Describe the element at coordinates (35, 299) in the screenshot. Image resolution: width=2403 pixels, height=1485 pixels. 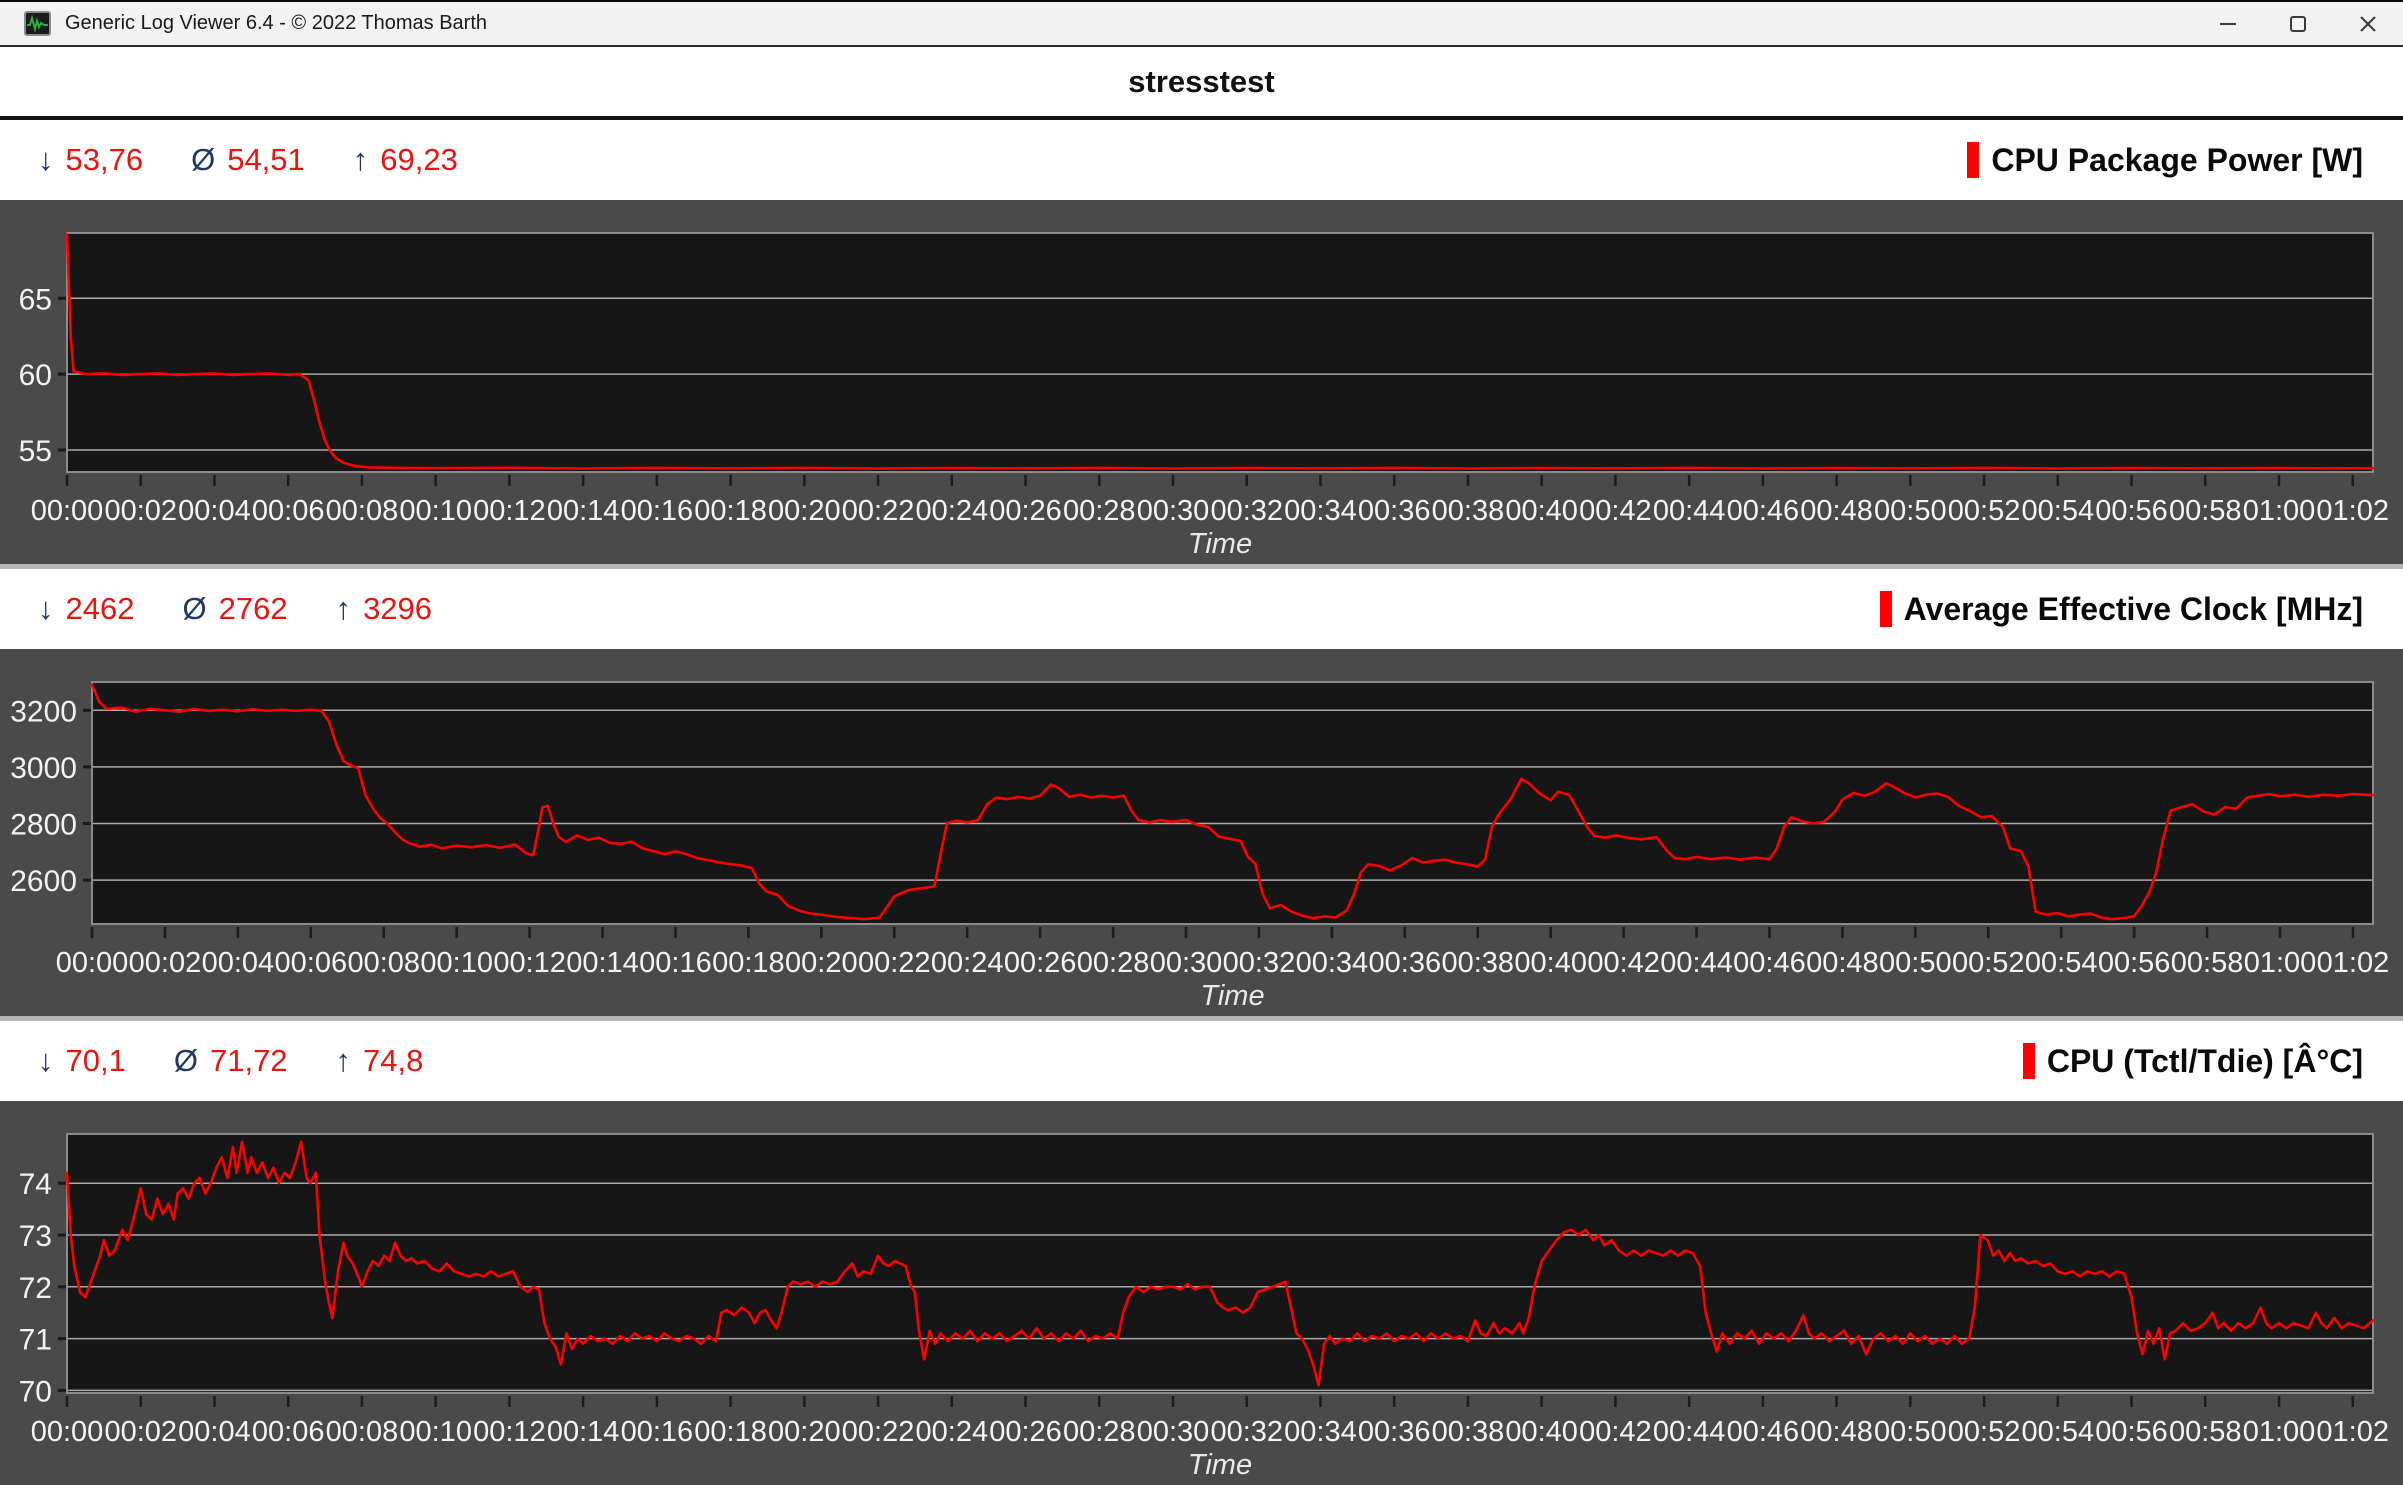
I see `y-tick-label: 65` at that location.